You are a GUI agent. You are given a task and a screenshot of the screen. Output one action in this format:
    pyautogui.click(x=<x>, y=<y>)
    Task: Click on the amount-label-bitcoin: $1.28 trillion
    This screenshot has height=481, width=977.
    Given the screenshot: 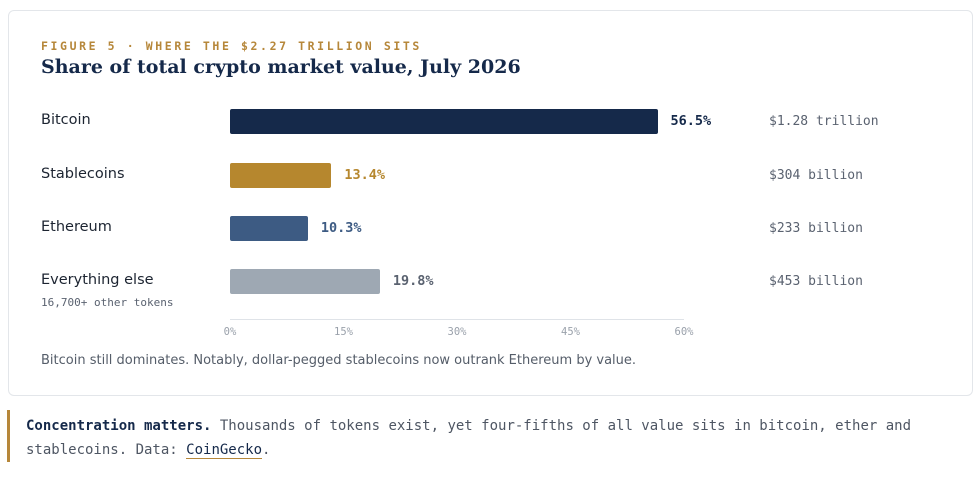 What is the action you would take?
    pyautogui.click(x=824, y=121)
    